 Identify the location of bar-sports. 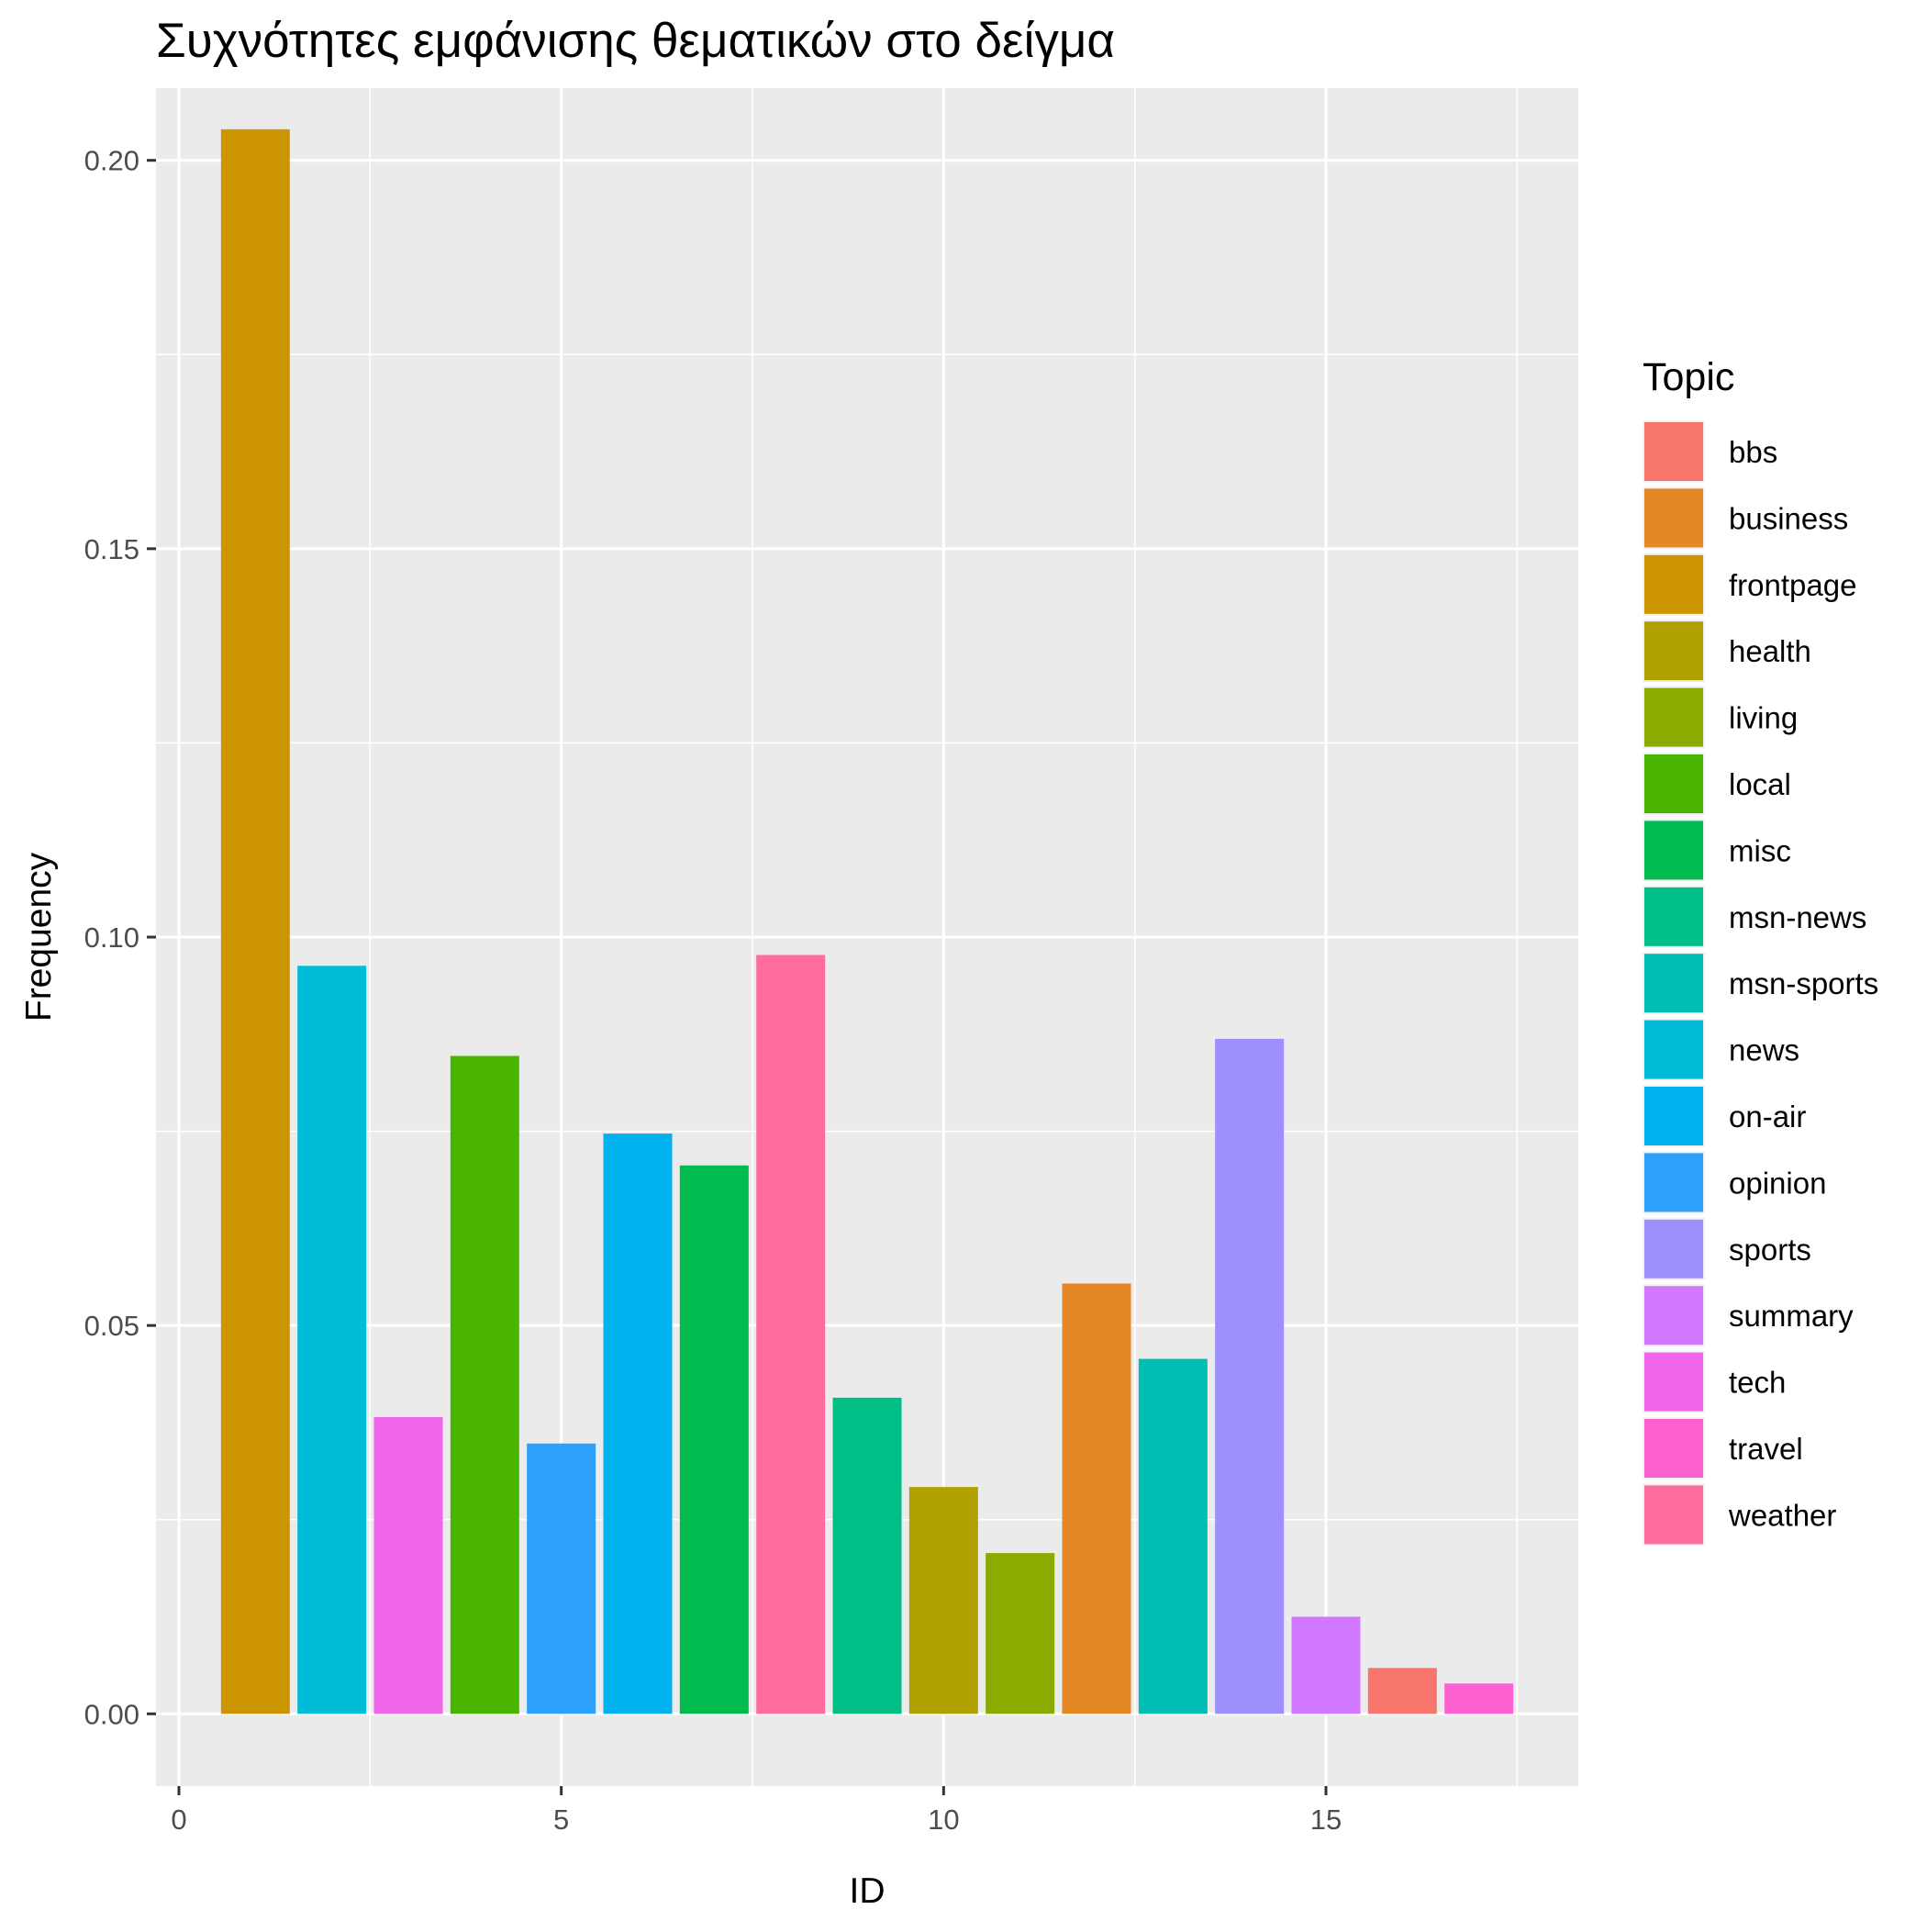
(1250, 1376).